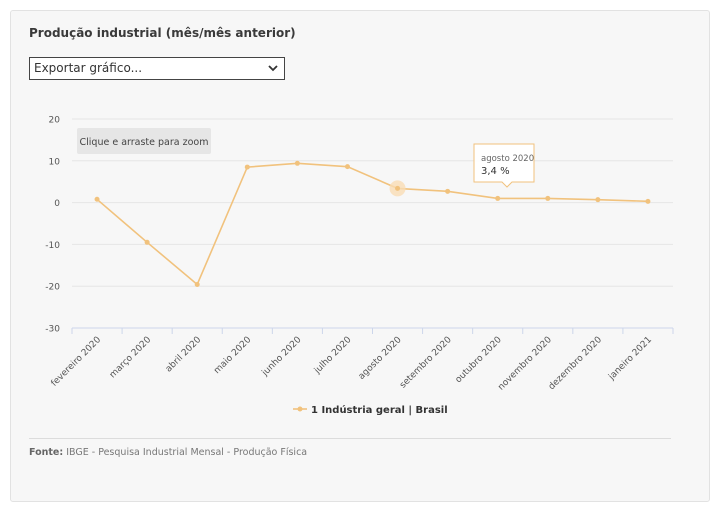  What do you see at coordinates (52, 246) in the screenshot?
I see `y-tick-label: -10` at bounding box center [52, 246].